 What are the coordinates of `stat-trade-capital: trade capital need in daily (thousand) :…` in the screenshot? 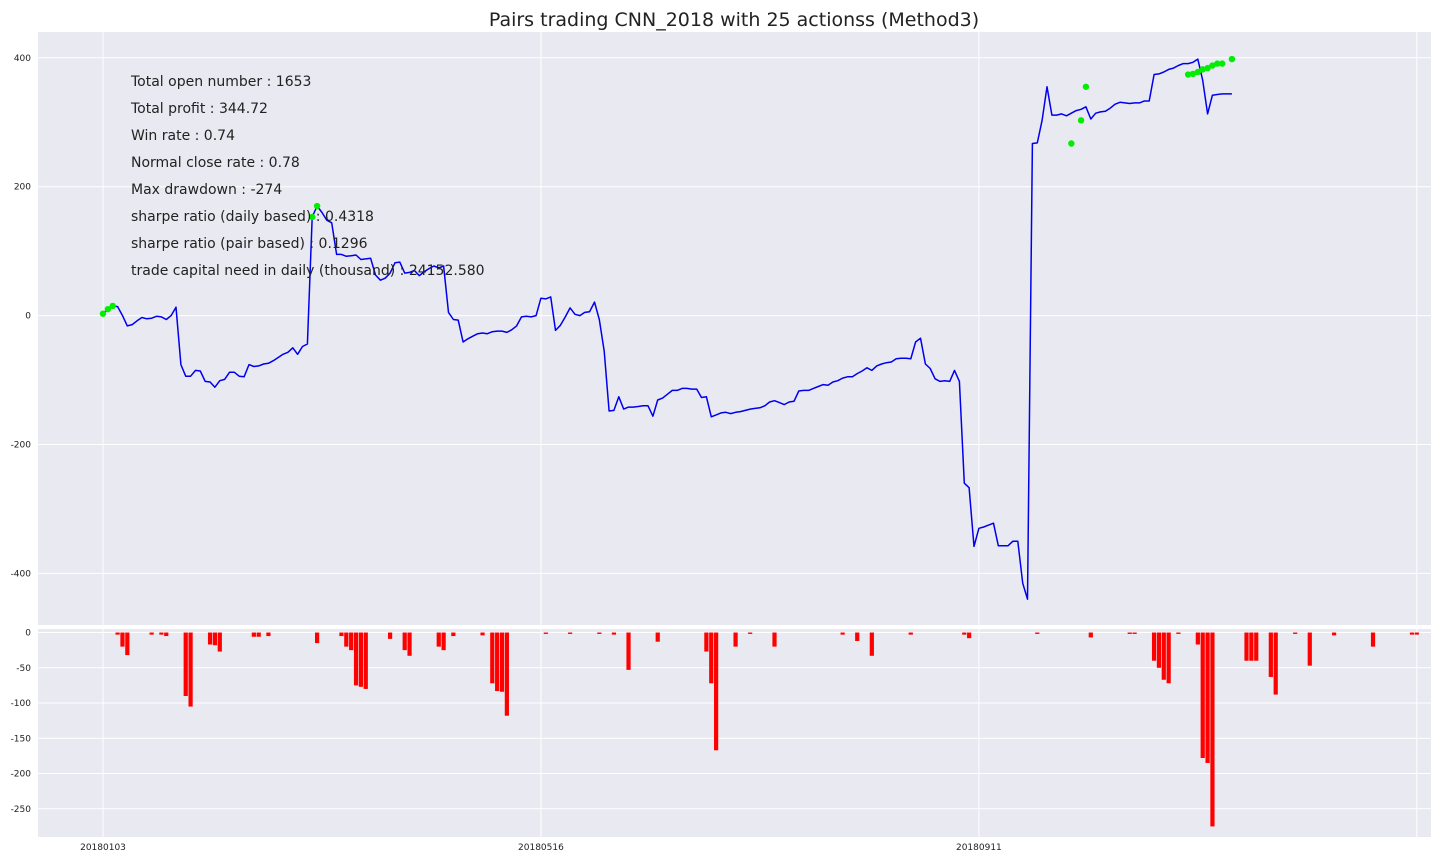 It's located at (308, 271).